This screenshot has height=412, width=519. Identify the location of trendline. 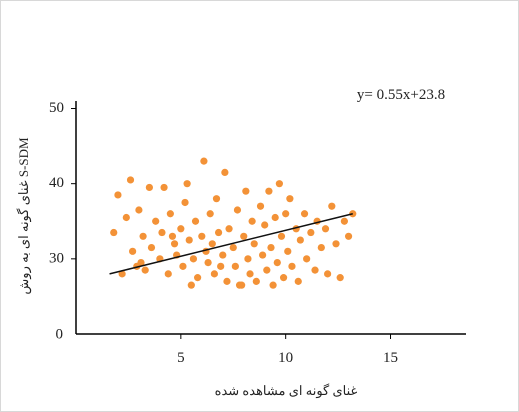
(231, 244).